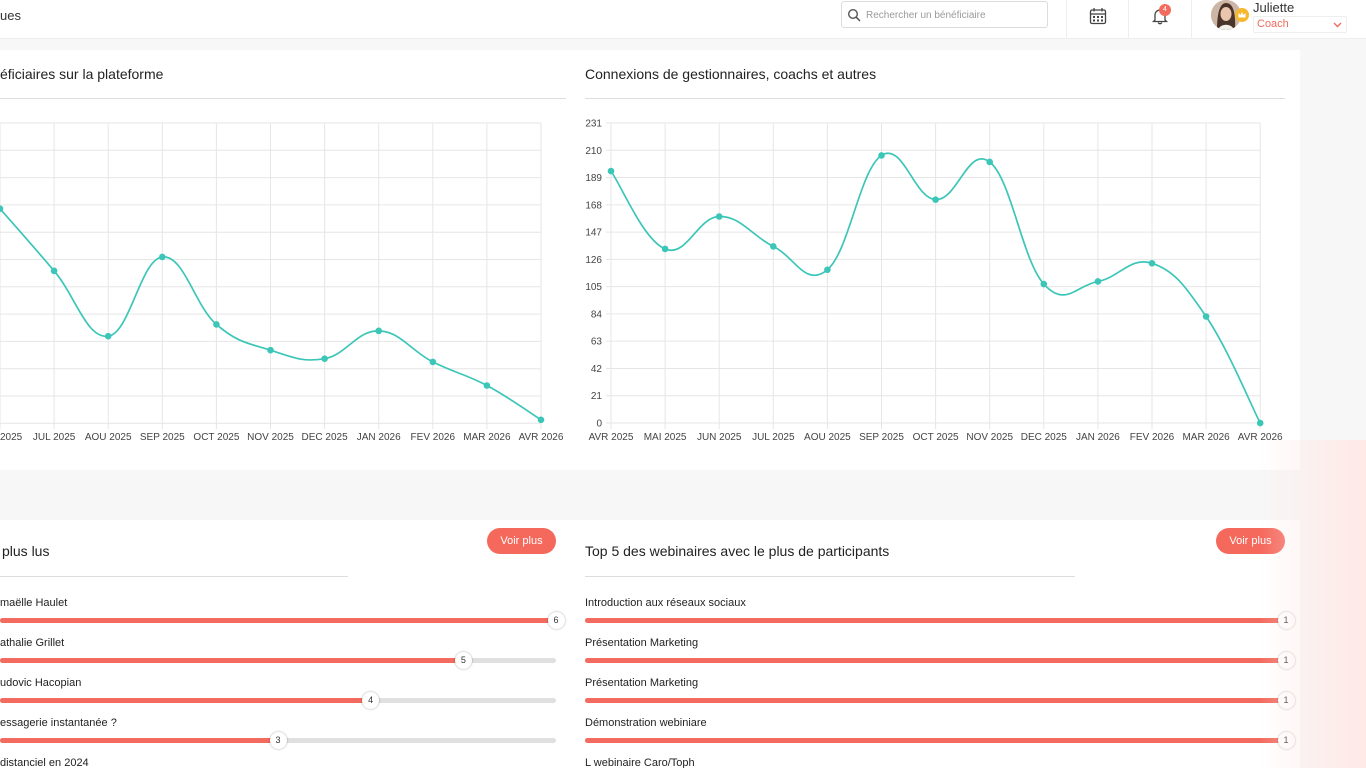  I want to click on list-item: distanciel en 2024, so click(288, 762).